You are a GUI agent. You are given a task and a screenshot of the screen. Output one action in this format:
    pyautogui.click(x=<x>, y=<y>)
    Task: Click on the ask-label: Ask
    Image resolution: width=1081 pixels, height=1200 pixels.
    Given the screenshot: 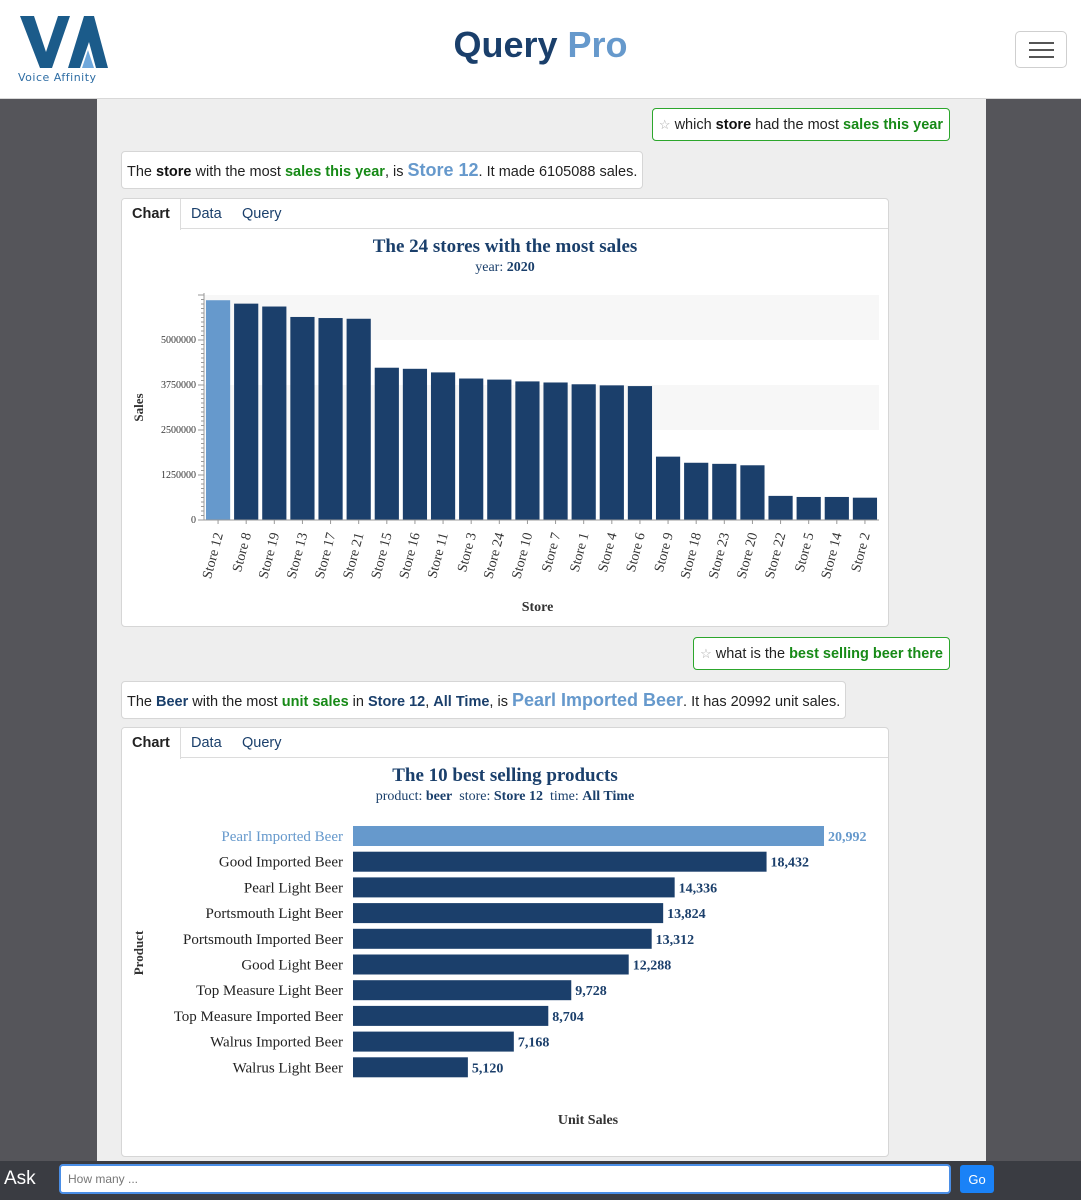 What is the action you would take?
    pyautogui.click(x=20, y=1178)
    